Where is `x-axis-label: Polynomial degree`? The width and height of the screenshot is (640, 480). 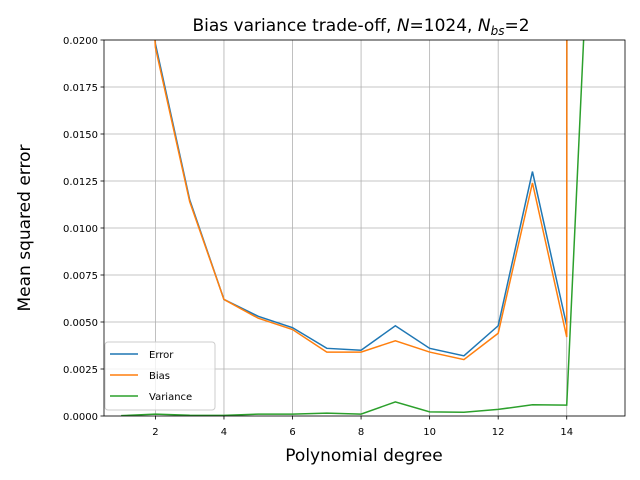
x-axis-label: Polynomial degree is located at coordinates (363, 456).